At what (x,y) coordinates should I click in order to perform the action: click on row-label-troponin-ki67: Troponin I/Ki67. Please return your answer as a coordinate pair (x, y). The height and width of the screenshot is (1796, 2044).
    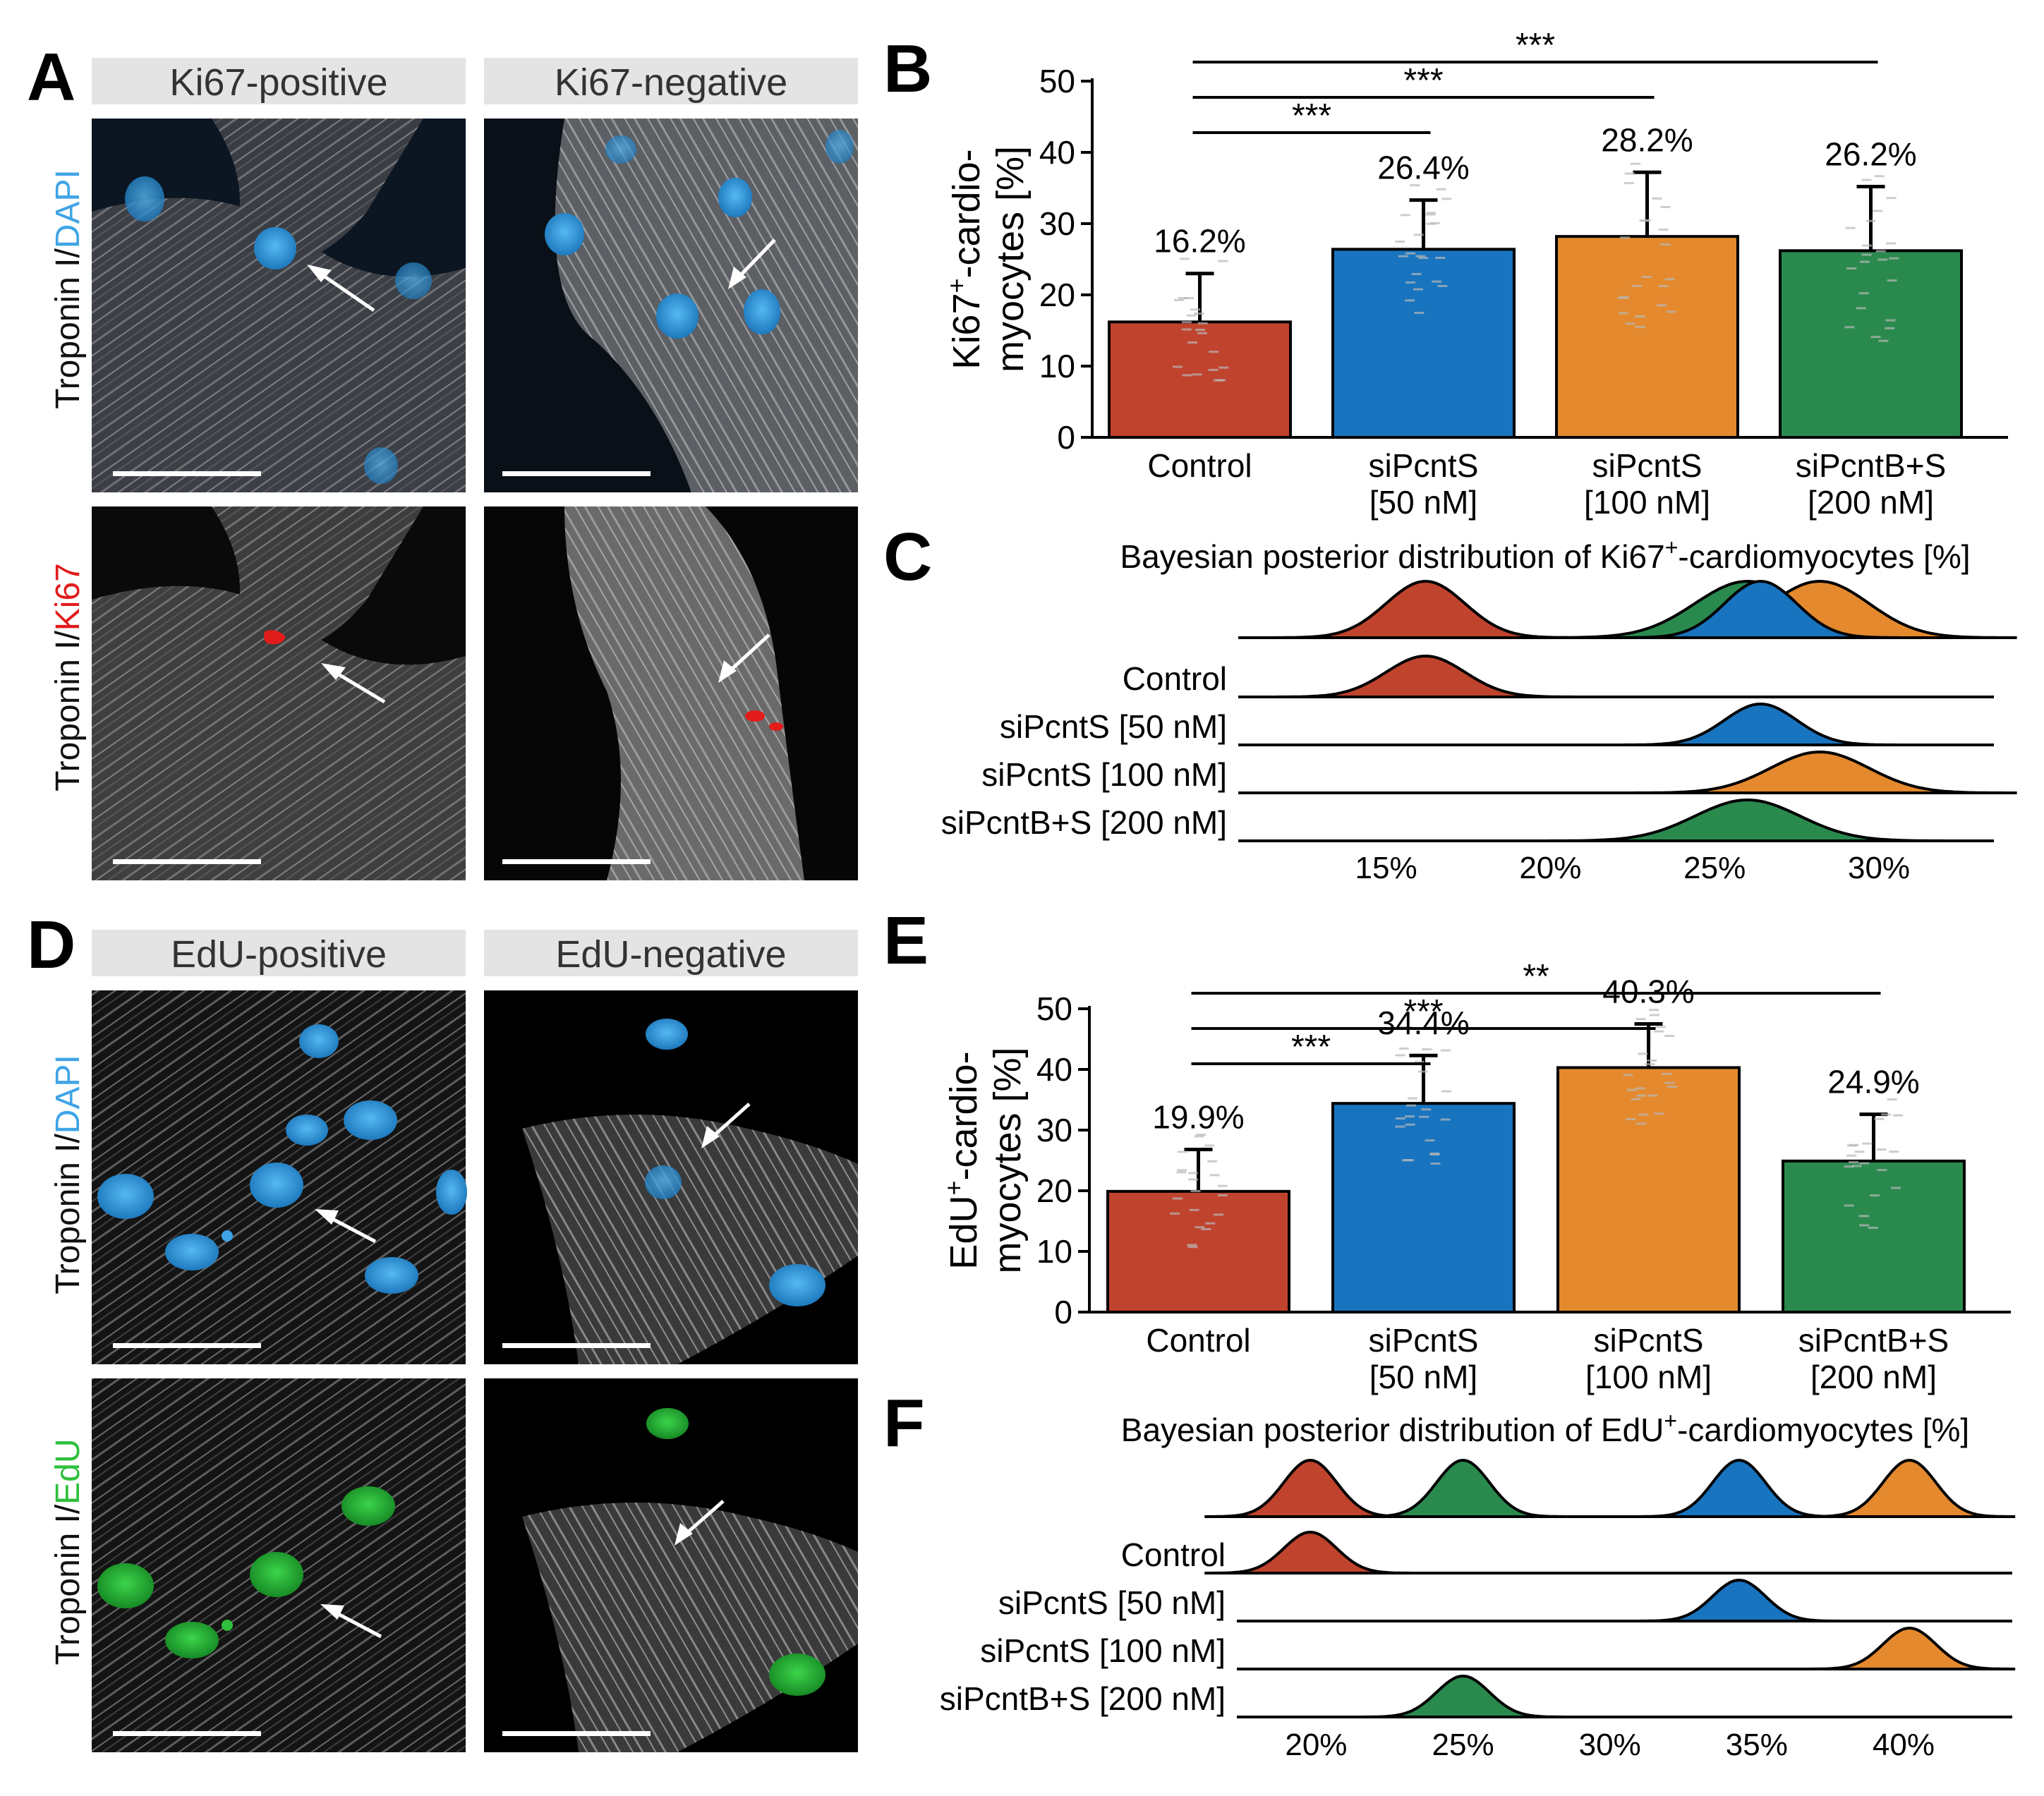
    Looking at the image, I should click on (68, 677).